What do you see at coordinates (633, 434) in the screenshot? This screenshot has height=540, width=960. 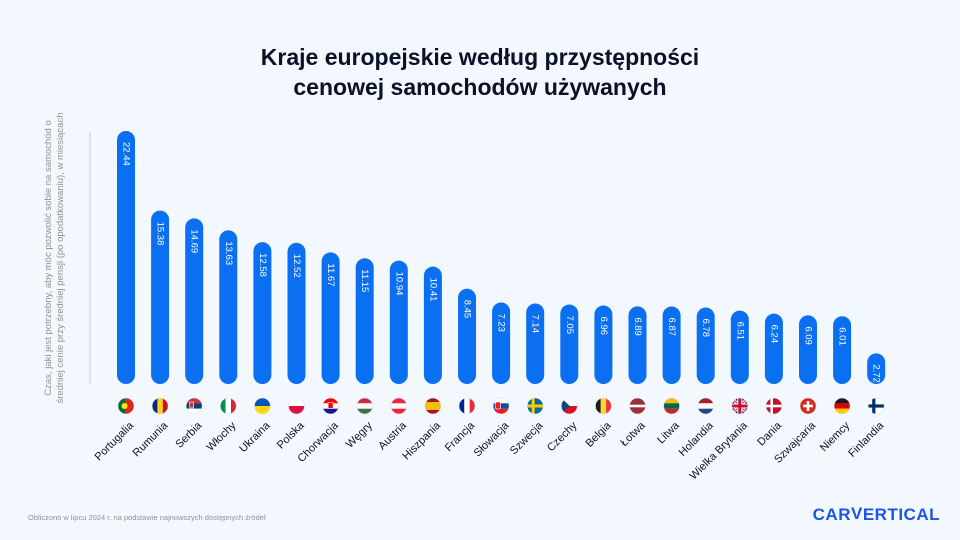 I see `category-label-15: Łotwa` at bounding box center [633, 434].